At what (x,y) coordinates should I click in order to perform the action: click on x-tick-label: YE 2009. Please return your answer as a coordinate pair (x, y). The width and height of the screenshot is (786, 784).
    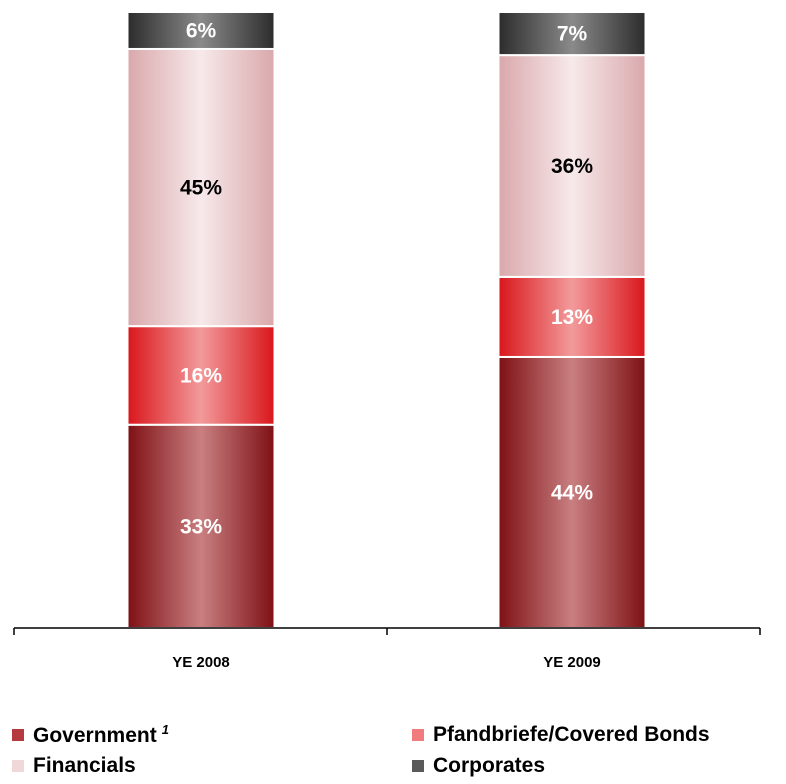
    Looking at the image, I should click on (572, 662).